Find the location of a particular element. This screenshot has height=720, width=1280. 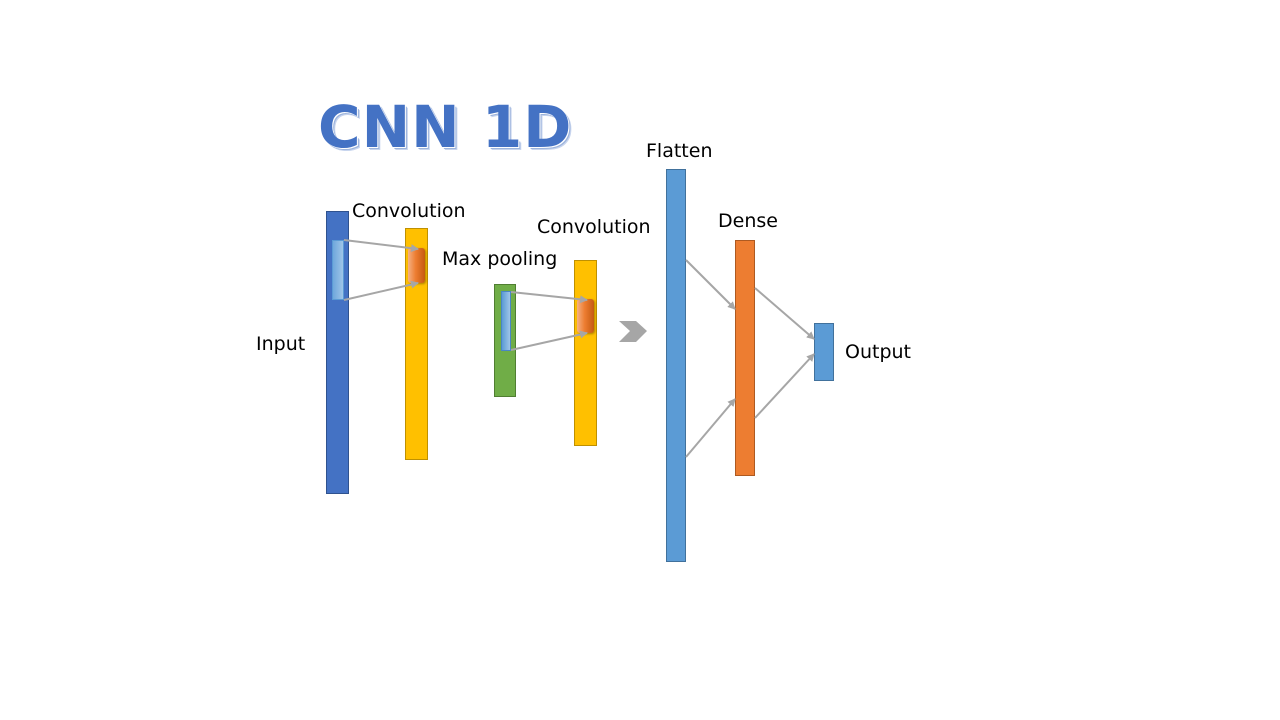

flatten-label: Flatten is located at coordinates (679, 151).